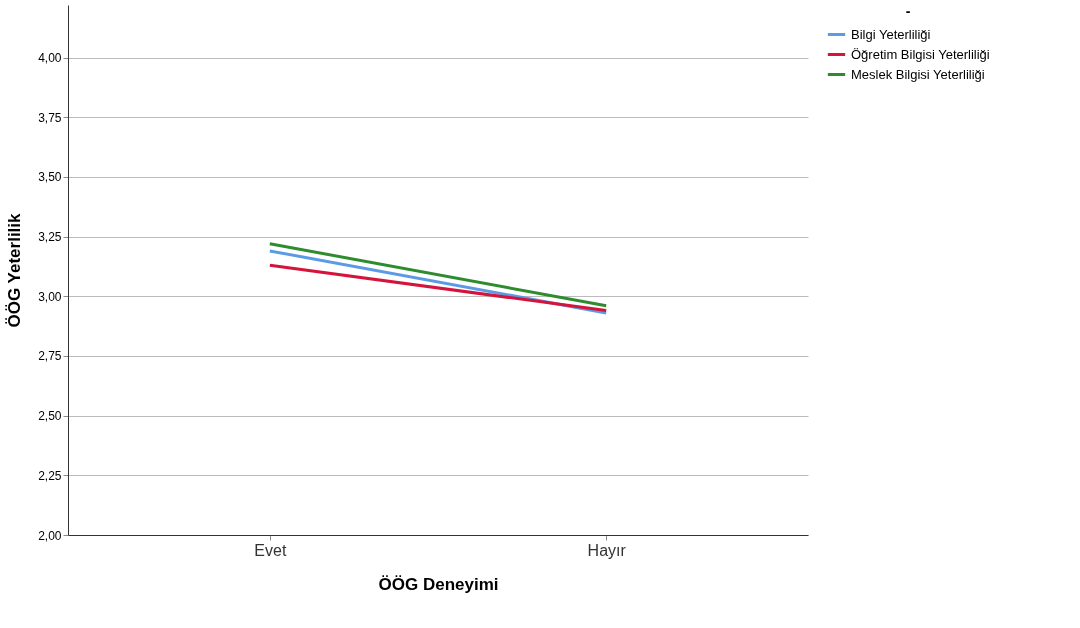 The height and width of the screenshot is (628, 1080). What do you see at coordinates (50, 237) in the screenshot?
I see `y-tick-label: 3,25` at bounding box center [50, 237].